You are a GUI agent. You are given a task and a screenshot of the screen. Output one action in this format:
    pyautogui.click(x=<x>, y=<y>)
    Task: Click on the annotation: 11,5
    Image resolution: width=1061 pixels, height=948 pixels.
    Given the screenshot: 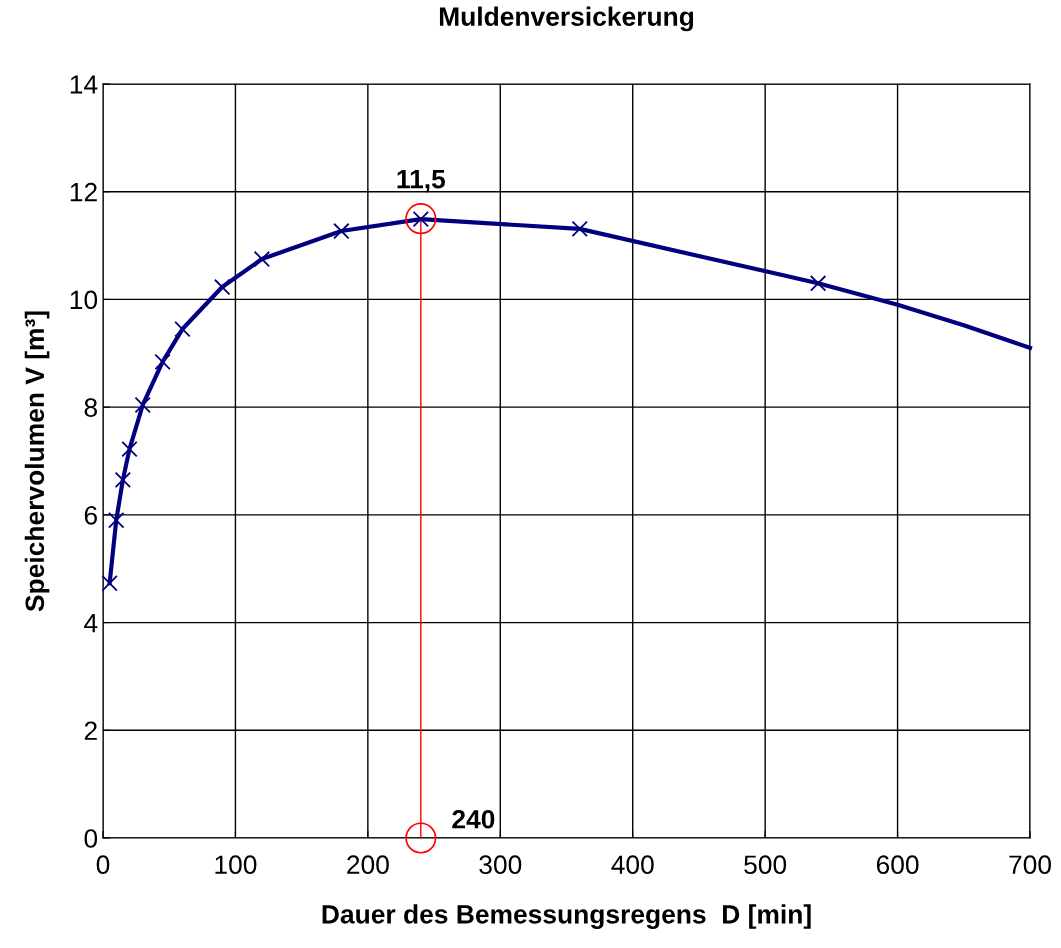 What is the action you would take?
    pyautogui.click(x=421, y=181)
    